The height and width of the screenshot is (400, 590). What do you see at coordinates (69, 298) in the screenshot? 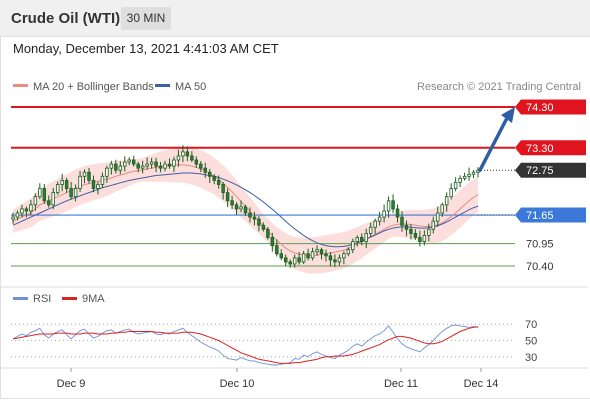
I see `legend-swatch-rsi-ma` at bounding box center [69, 298].